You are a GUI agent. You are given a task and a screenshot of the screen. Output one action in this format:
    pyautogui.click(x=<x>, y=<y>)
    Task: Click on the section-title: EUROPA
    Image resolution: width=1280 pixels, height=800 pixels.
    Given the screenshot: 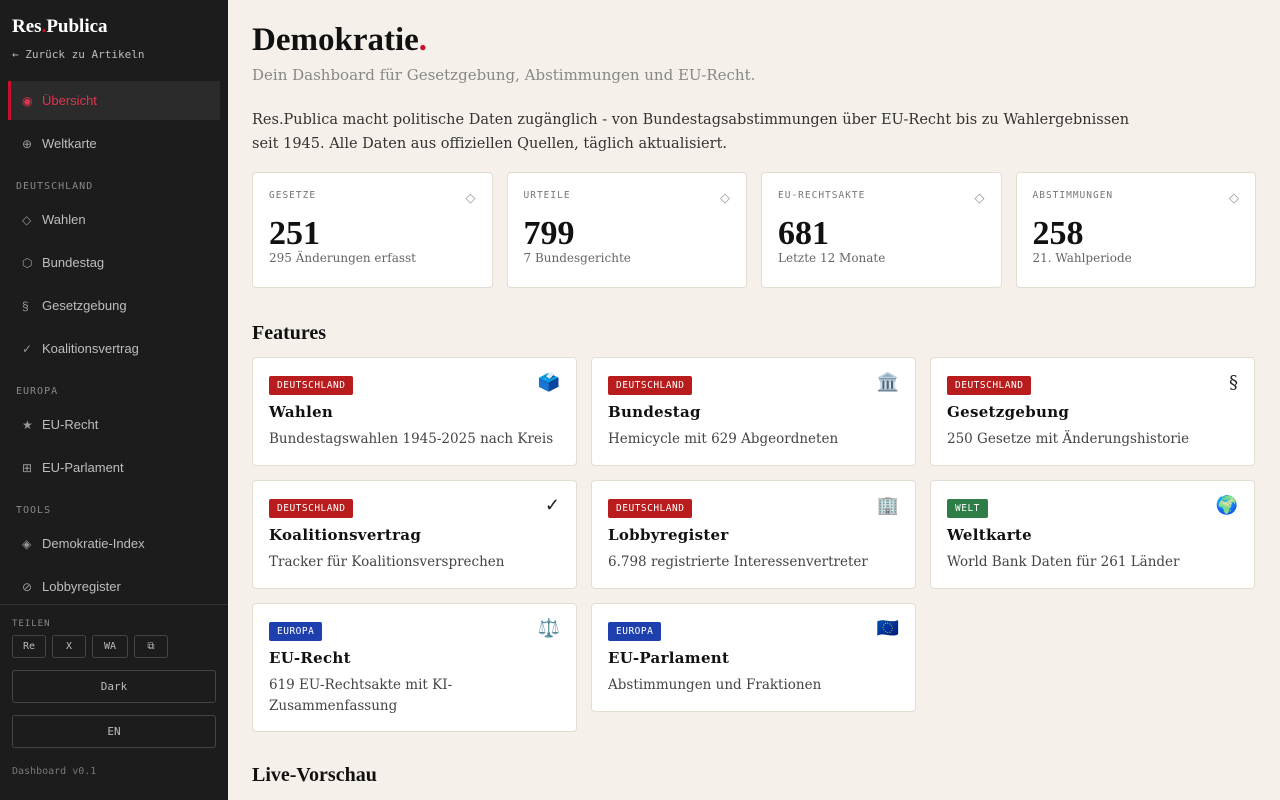 What is the action you would take?
    pyautogui.click(x=37, y=391)
    